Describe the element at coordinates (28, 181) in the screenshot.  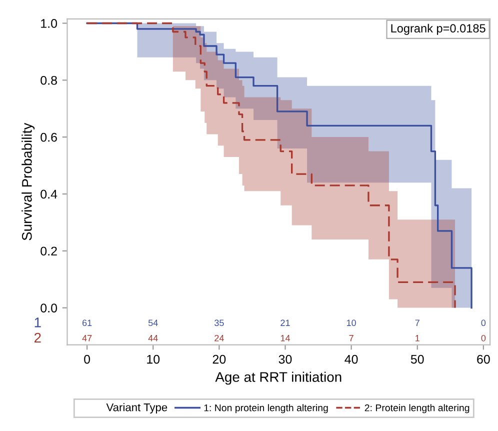
I see `y-axis-title: Survival Probability` at that location.